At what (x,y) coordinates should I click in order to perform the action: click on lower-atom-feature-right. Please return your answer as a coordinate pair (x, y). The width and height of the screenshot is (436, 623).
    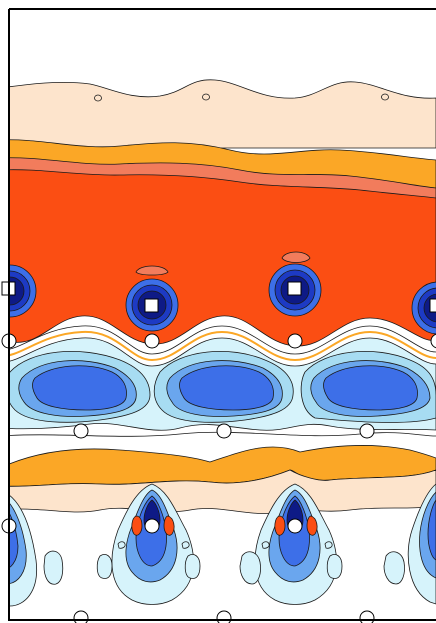
    Looking at the image, I should click on (421, 544).